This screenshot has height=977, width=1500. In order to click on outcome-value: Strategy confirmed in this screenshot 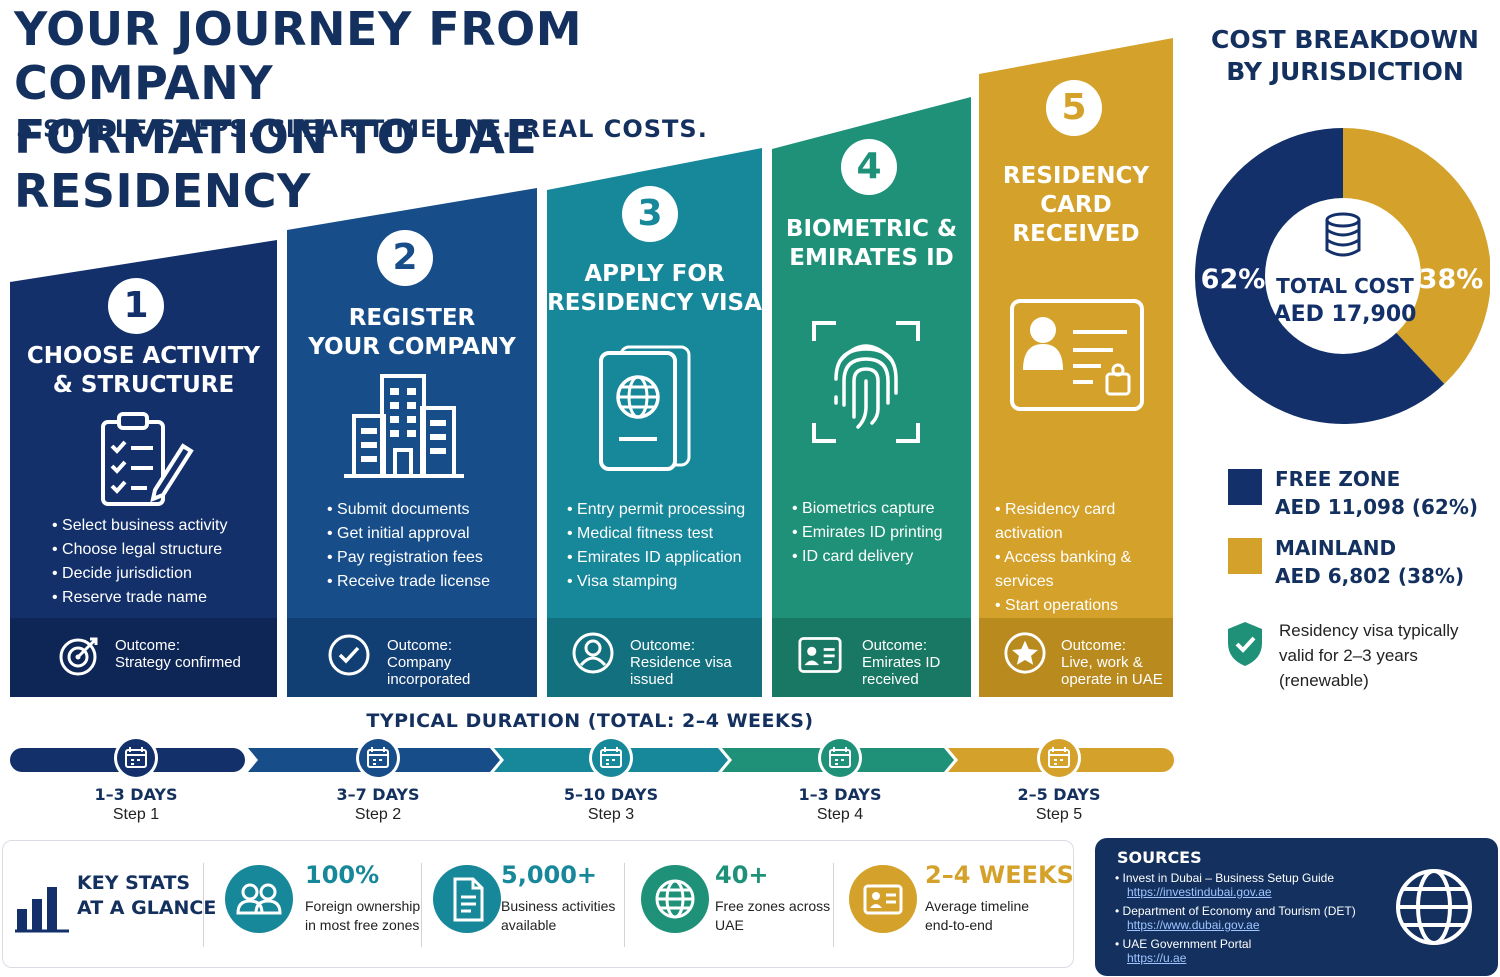, I will do `click(178, 662)`.